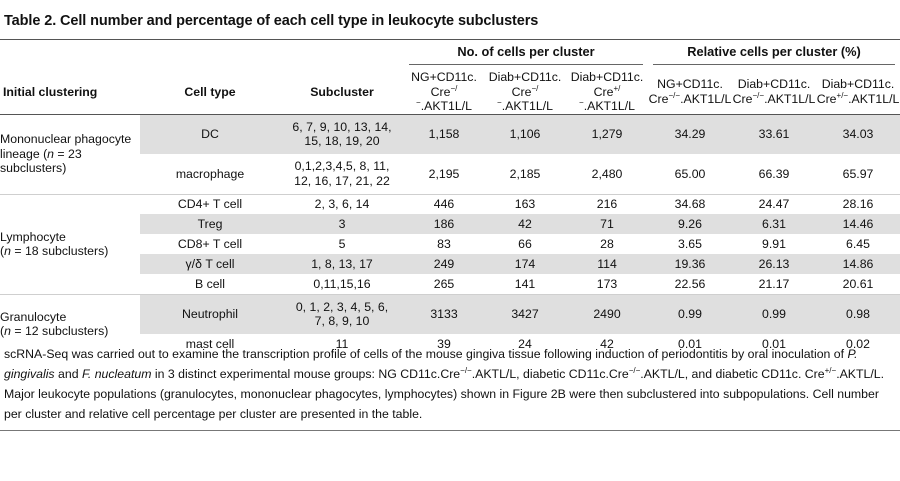 This screenshot has height=481, width=900. What do you see at coordinates (525, 203) in the screenshot?
I see `count-cell: 163` at bounding box center [525, 203].